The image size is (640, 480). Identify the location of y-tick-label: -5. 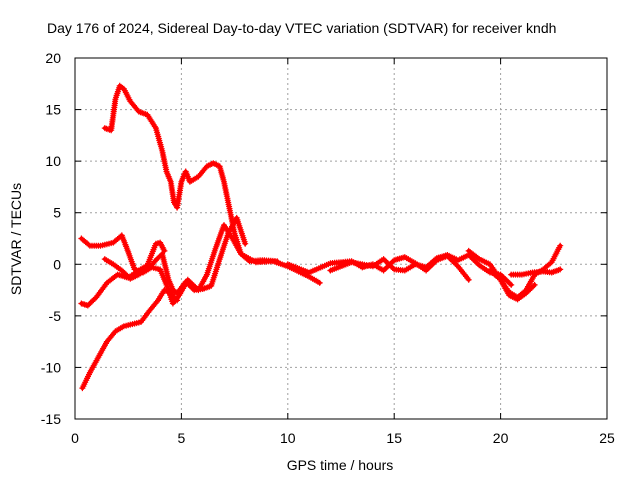
(55, 316).